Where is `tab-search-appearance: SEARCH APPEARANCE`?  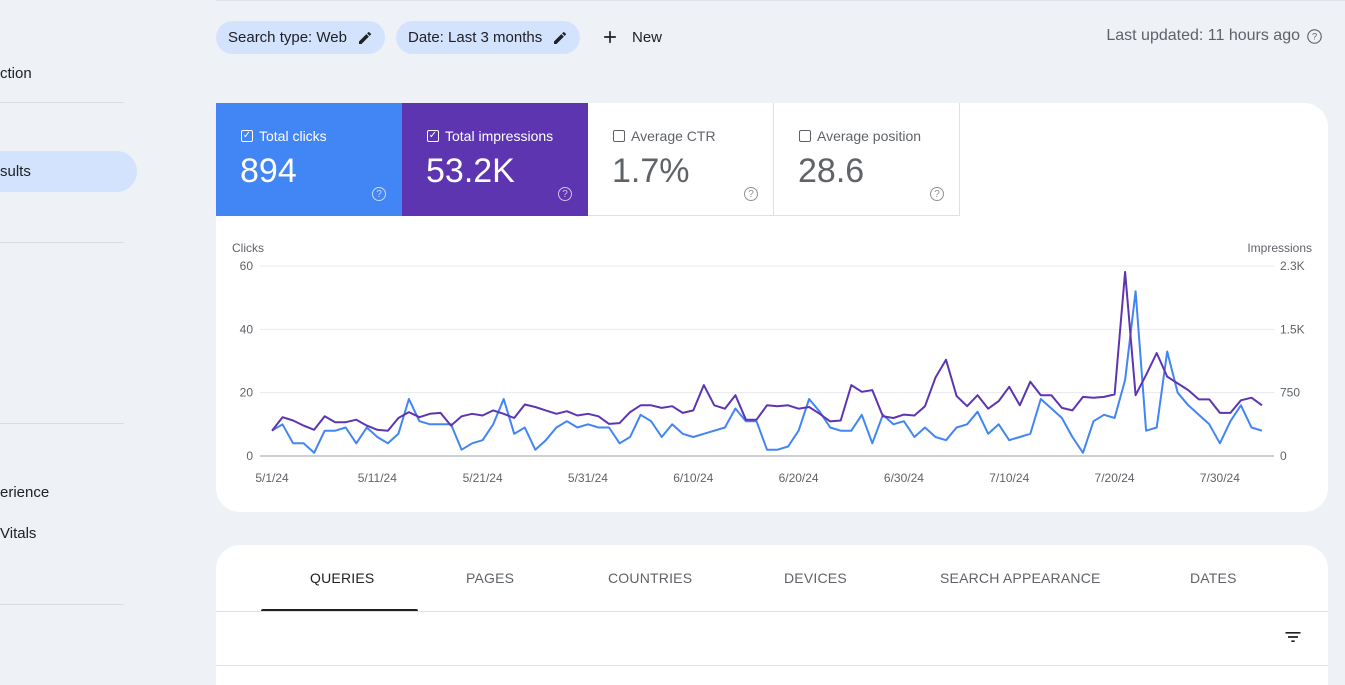 tab-search-appearance: SEARCH APPEARANCE is located at coordinates (1020, 578).